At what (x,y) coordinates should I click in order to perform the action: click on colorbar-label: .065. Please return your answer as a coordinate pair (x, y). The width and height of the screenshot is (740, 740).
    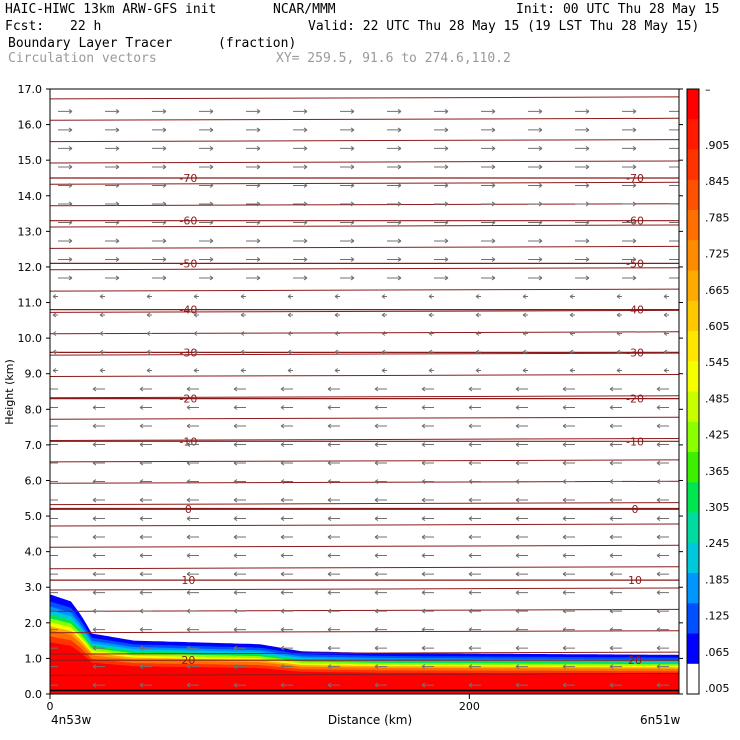
    Looking at the image, I should click on (717, 652).